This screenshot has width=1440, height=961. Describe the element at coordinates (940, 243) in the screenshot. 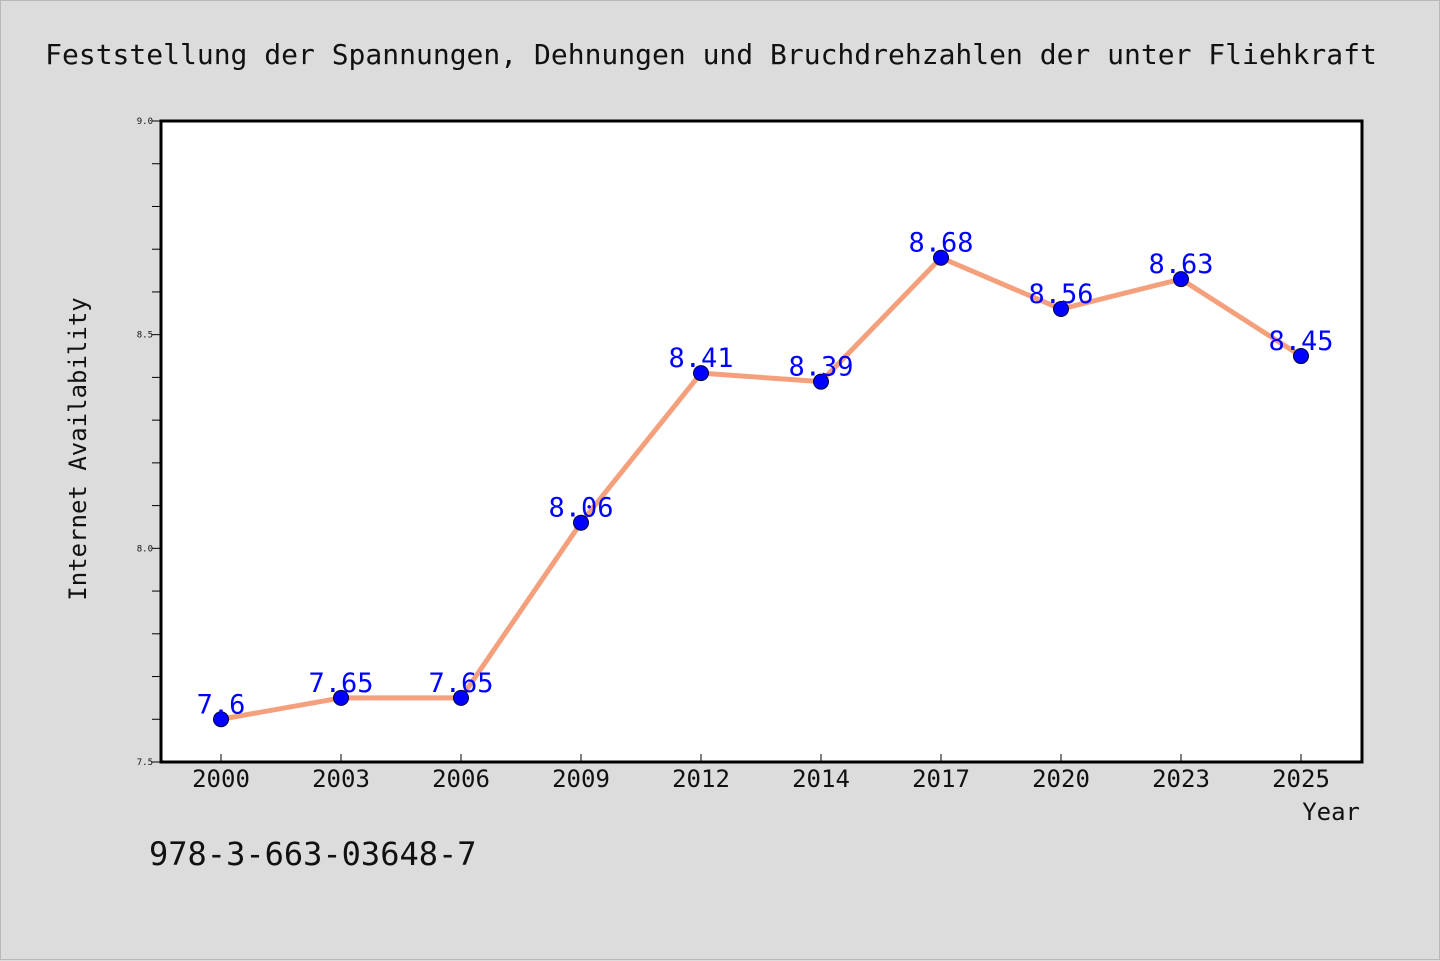

I see `data-label: 8.68` at that location.